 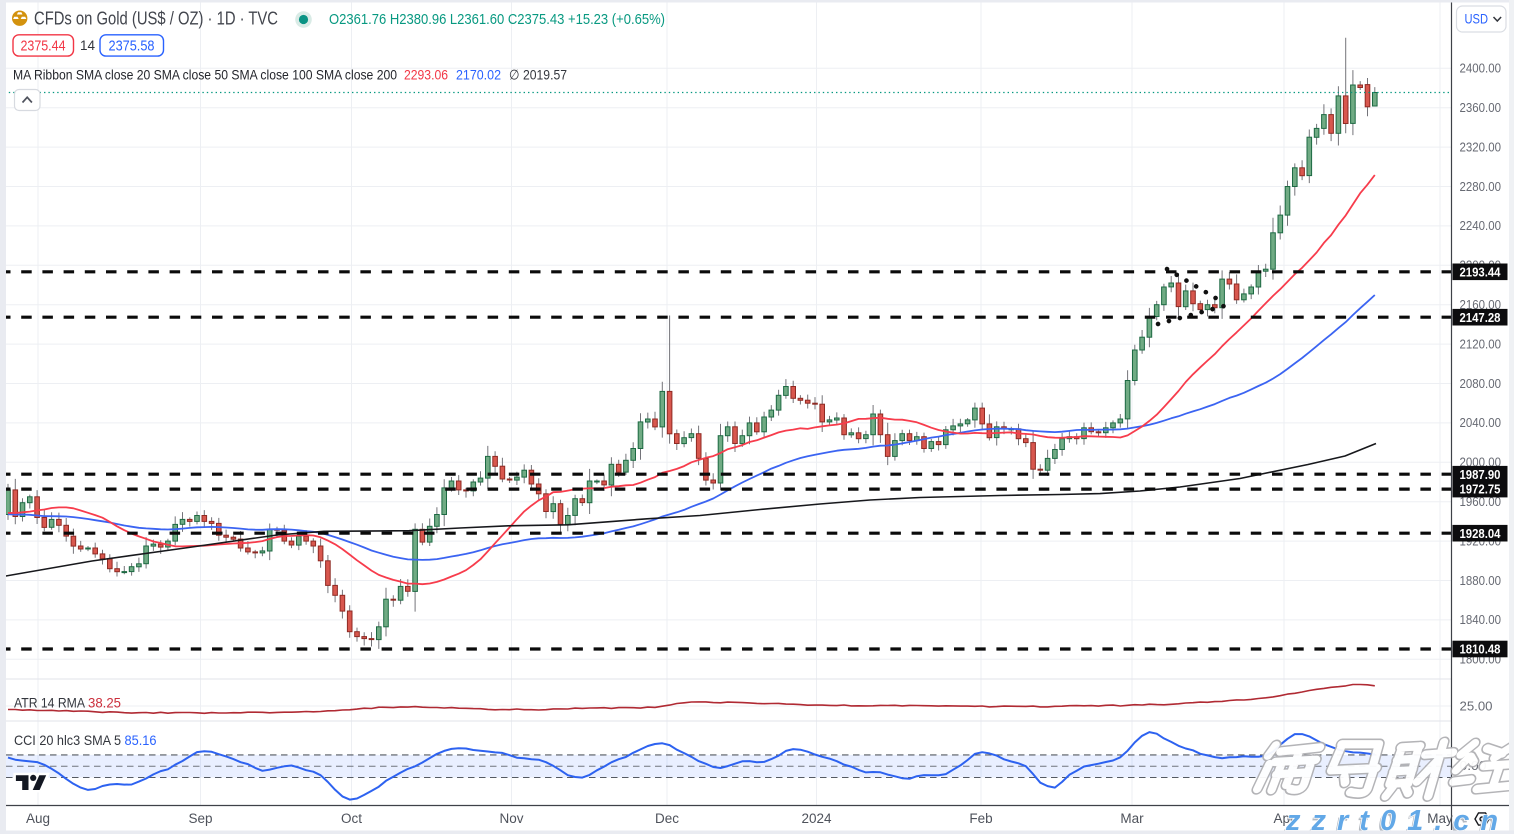 What do you see at coordinates (1476, 706) in the screenshot?
I see `svg-text: 25.00` at bounding box center [1476, 706].